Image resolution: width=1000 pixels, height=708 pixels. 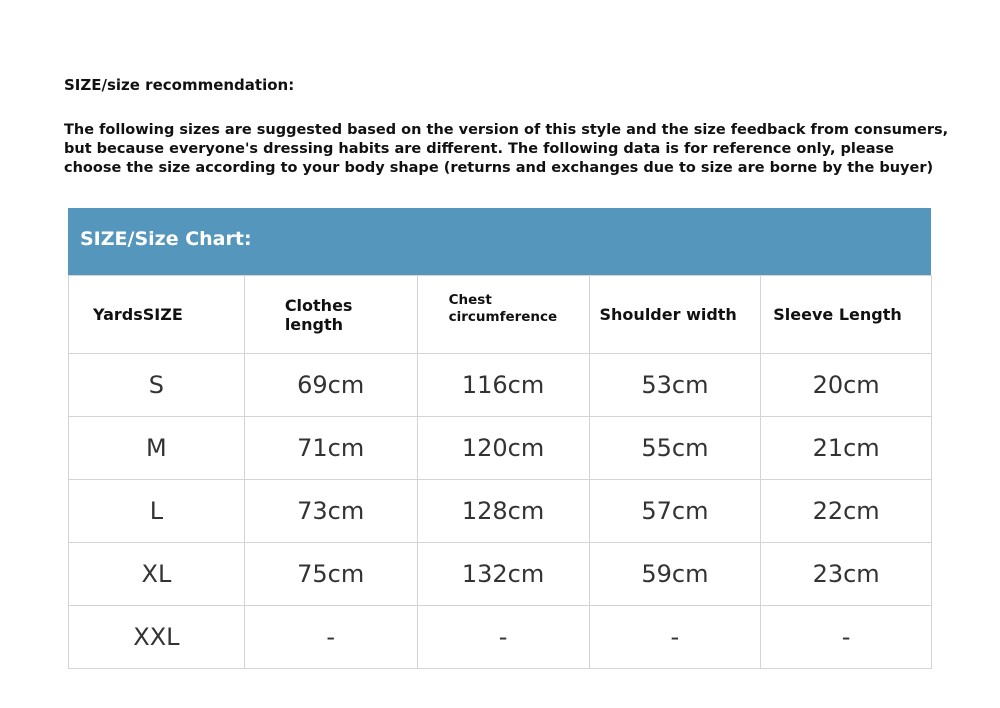 What do you see at coordinates (156, 637) in the screenshot?
I see `size-cell: XXL` at bounding box center [156, 637].